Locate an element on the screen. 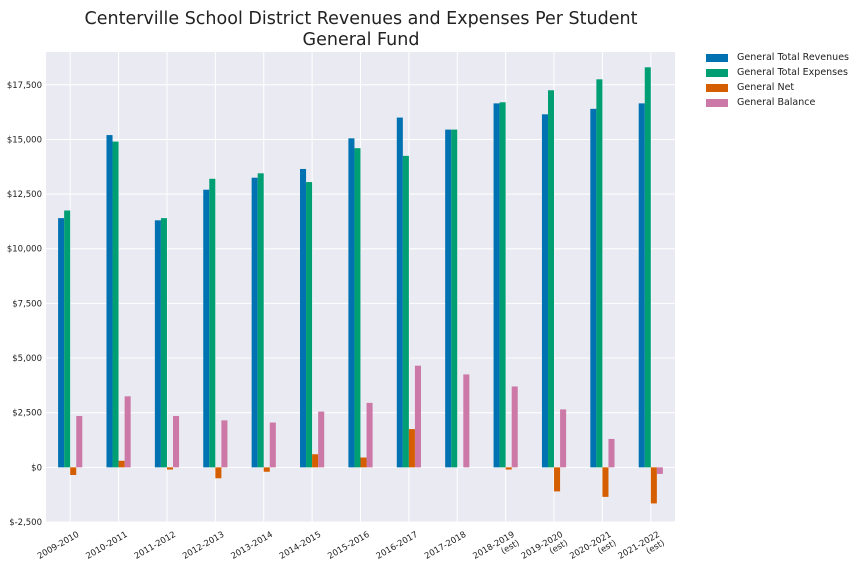 The height and width of the screenshot is (576, 864). legend-label: General Net is located at coordinates (766, 87).